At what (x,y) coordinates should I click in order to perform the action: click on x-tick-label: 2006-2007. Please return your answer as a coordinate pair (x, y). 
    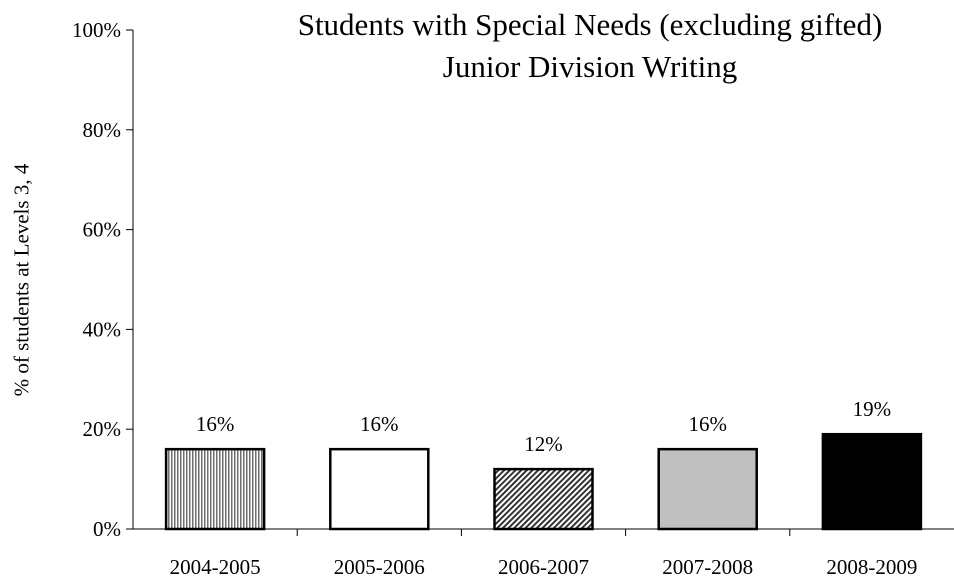
    Looking at the image, I should click on (543, 567).